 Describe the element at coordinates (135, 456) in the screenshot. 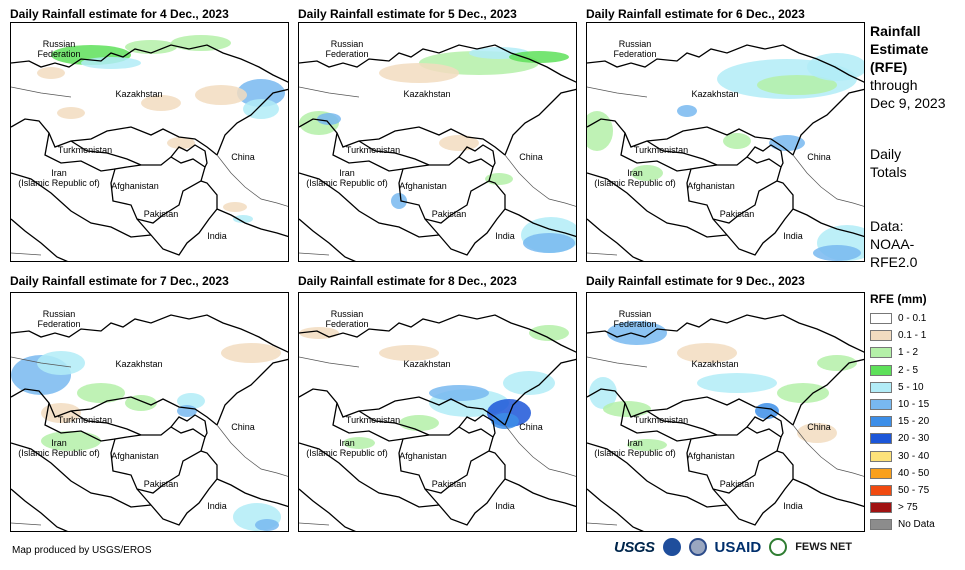

I see `country-label-afghanistan: Afghanistan` at that location.